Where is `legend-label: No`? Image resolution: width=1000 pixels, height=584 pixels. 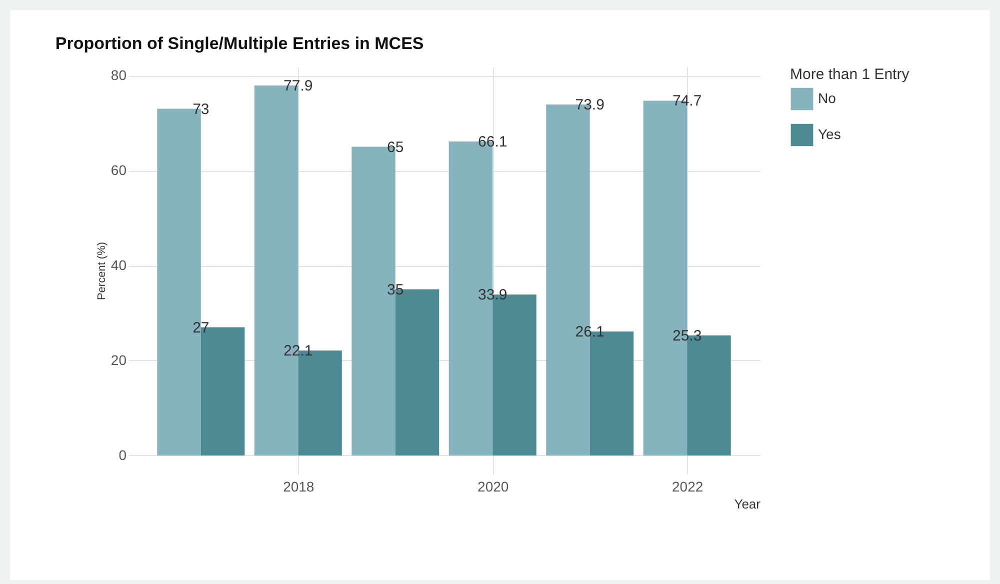
legend-label: No is located at coordinates (827, 98).